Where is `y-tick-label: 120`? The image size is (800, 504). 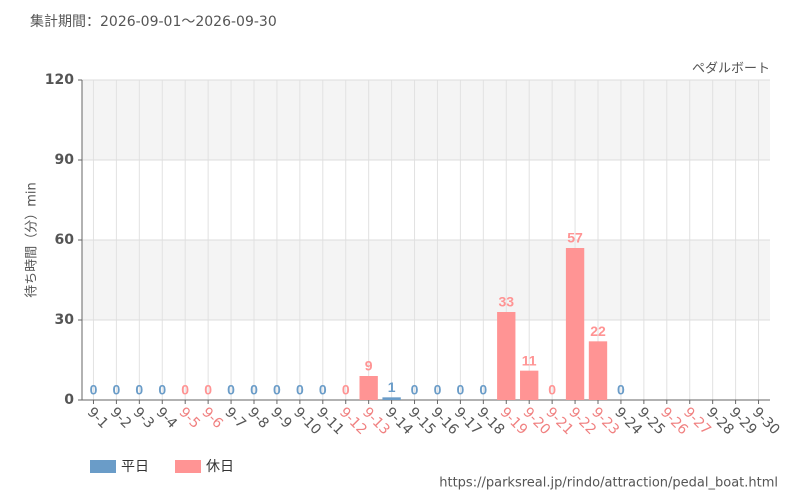
y-tick-label: 120 is located at coordinates (59, 80).